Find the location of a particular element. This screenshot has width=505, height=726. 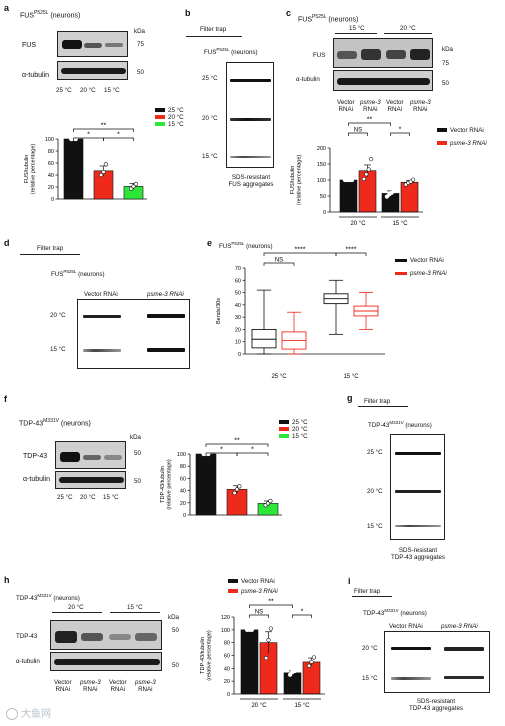

y-tick-label: 100 is located at coordinates (225, 631).